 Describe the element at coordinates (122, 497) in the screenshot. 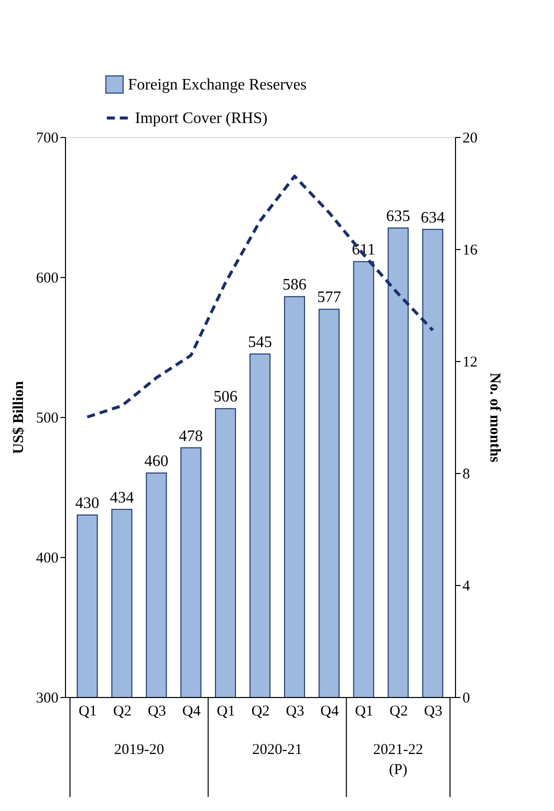

I see `data-label: 434` at that location.